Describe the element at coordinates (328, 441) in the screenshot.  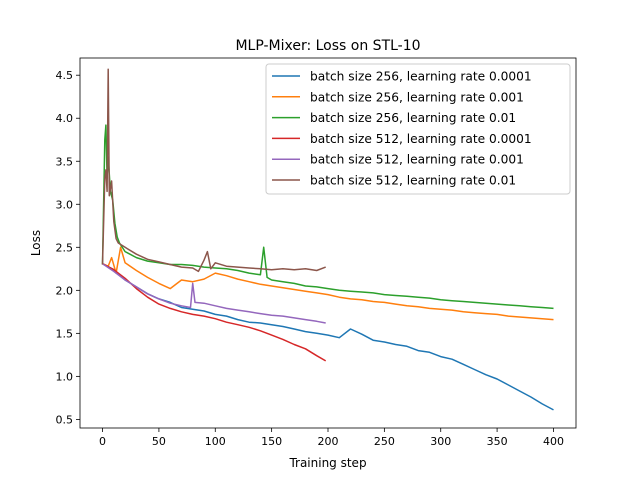
I see `x-tick-label: 200` at that location.